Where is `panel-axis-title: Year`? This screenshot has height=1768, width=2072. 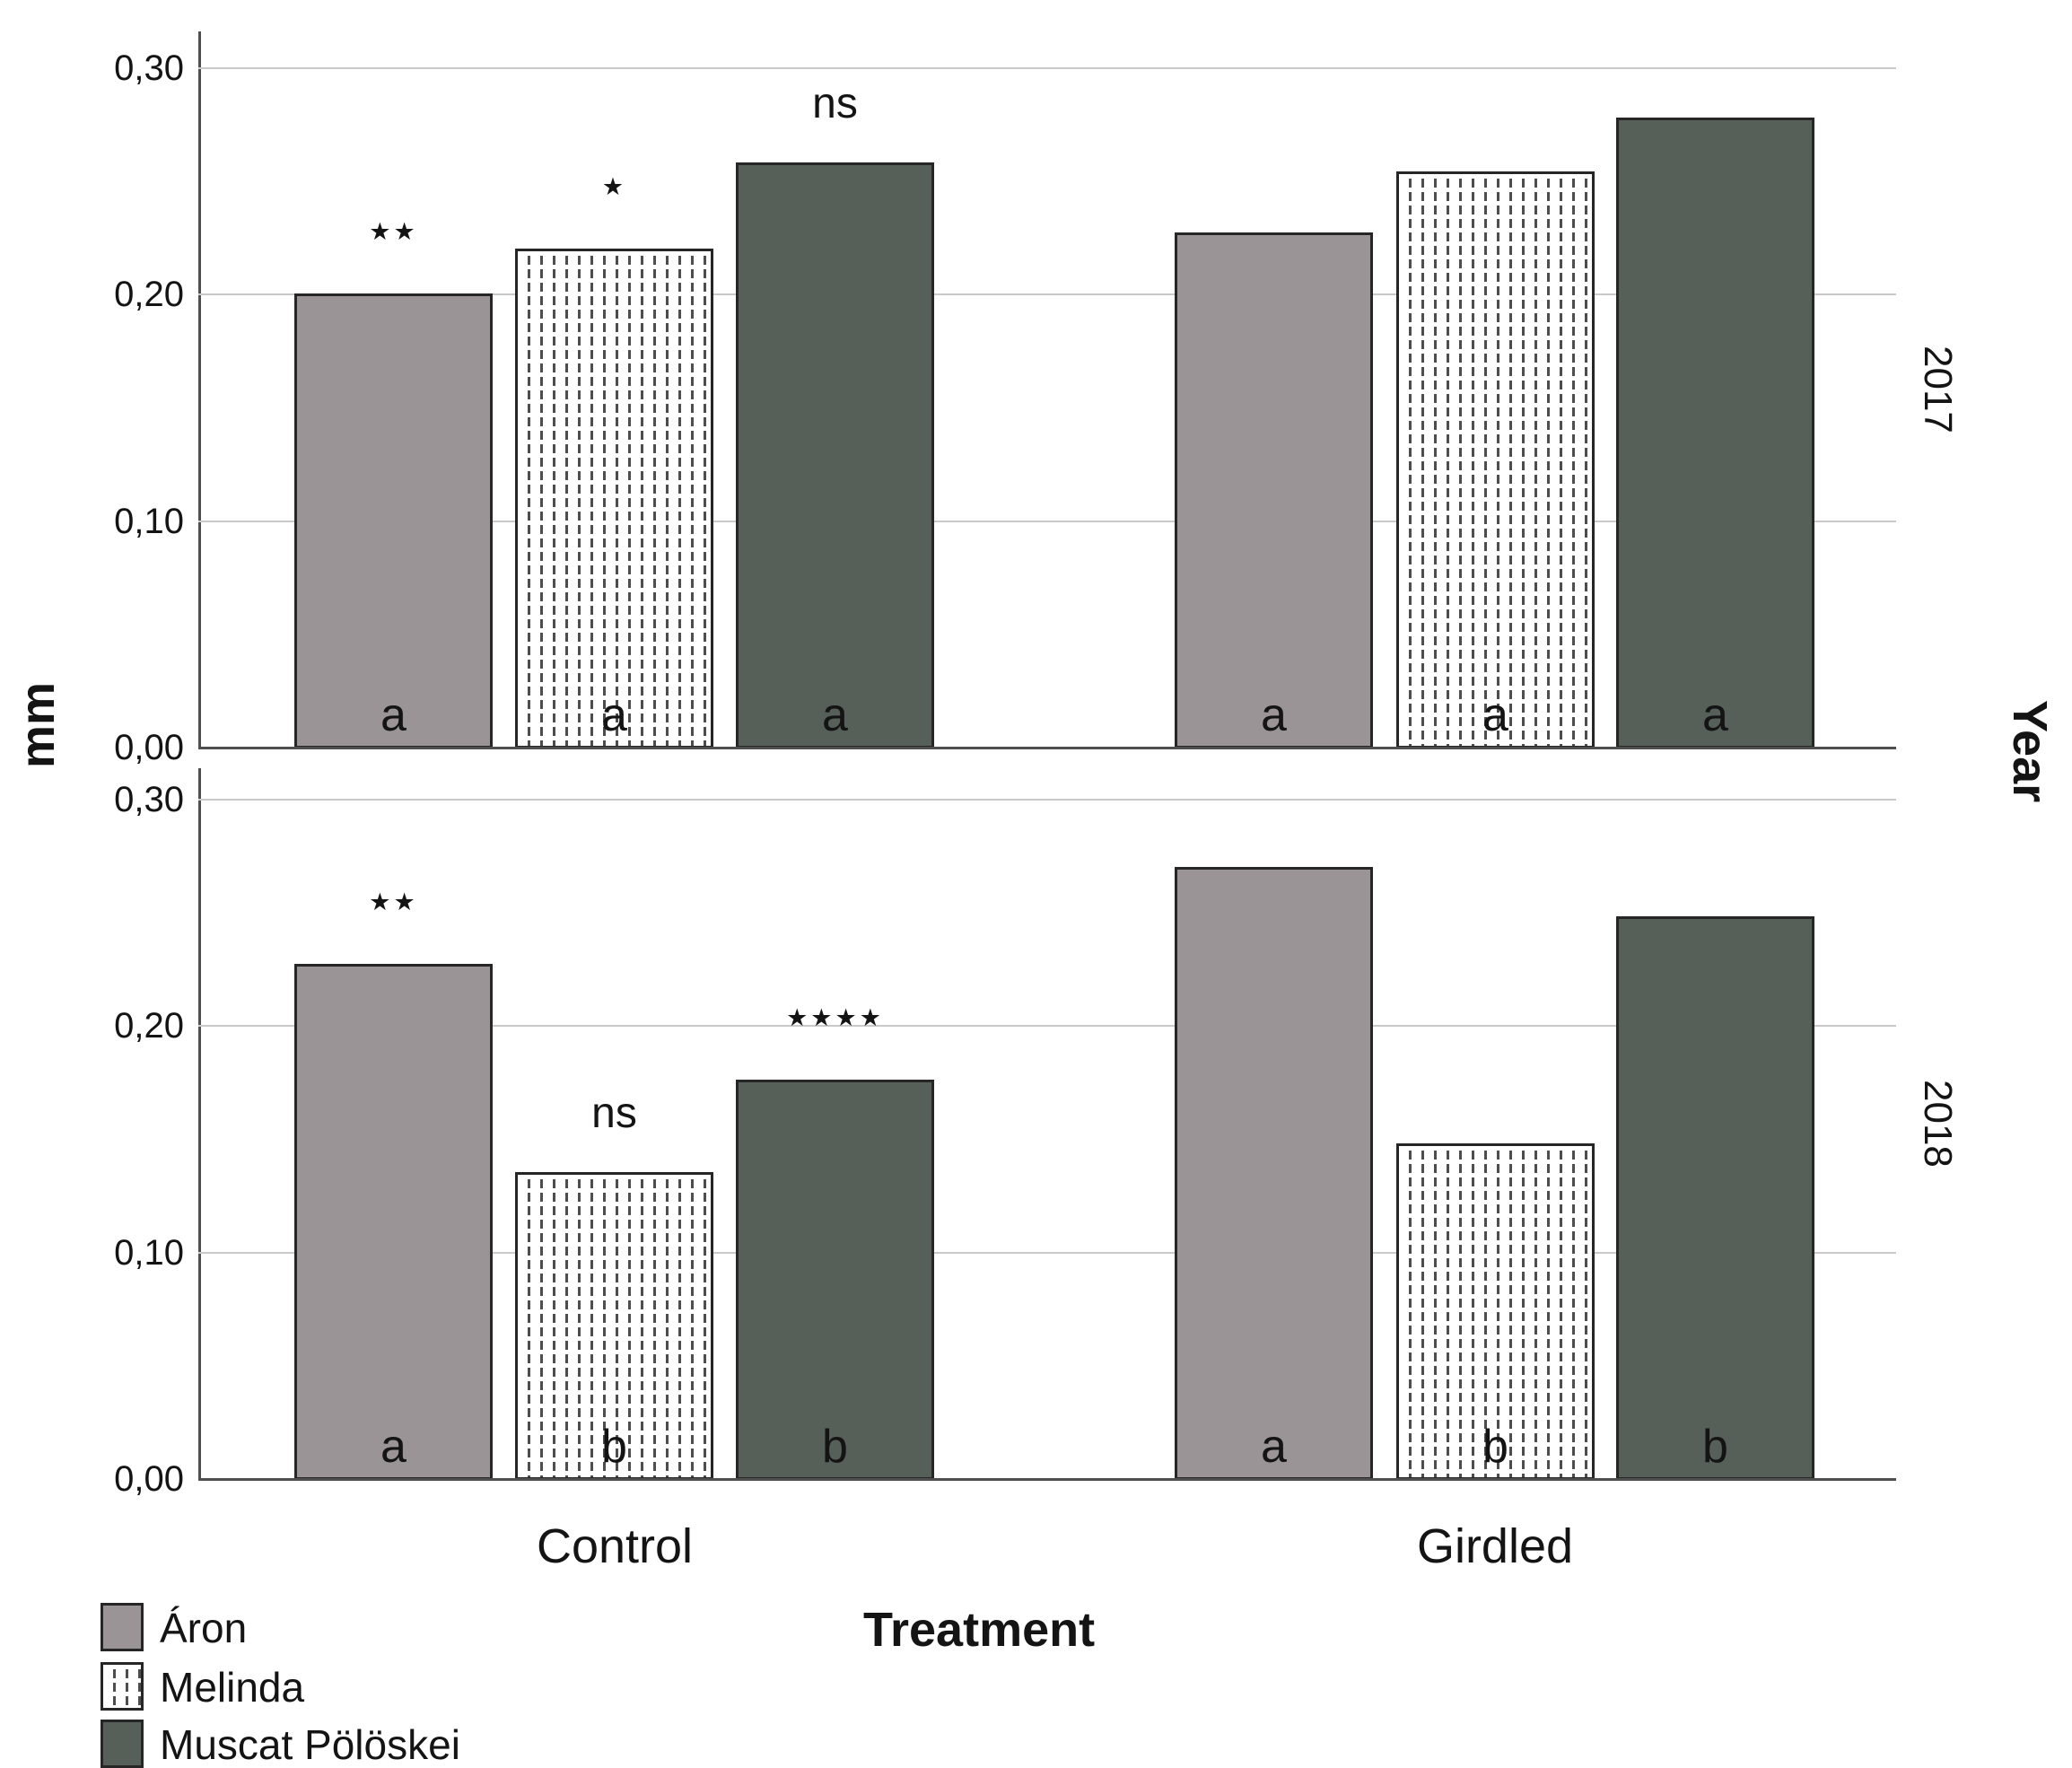
panel-axis-title: Year is located at coordinates (2030, 751).